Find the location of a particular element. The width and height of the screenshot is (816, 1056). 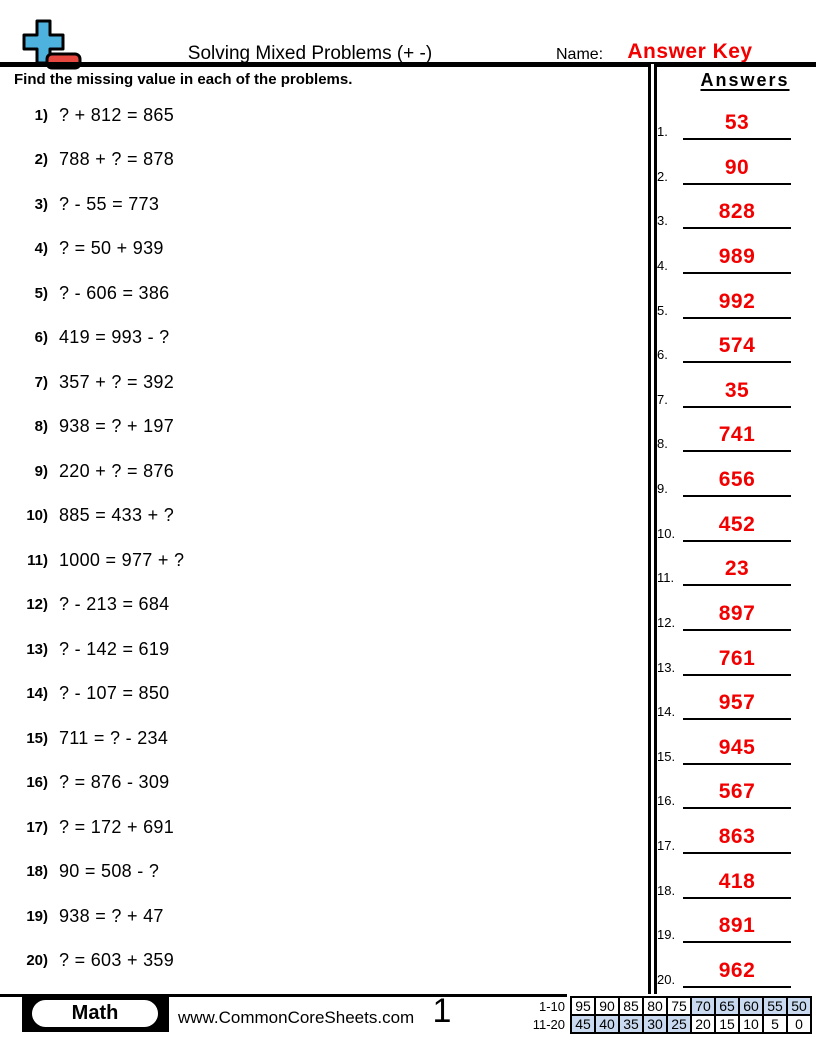

problem-number: 3) is located at coordinates (41, 204).